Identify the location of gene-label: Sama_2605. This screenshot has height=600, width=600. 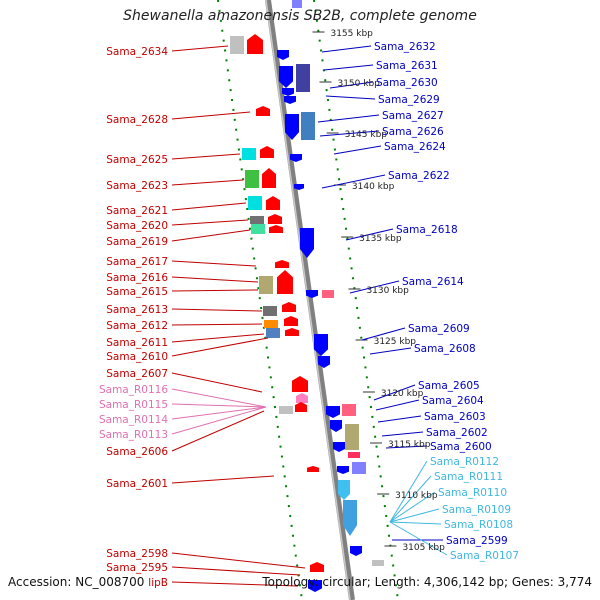
(449, 386).